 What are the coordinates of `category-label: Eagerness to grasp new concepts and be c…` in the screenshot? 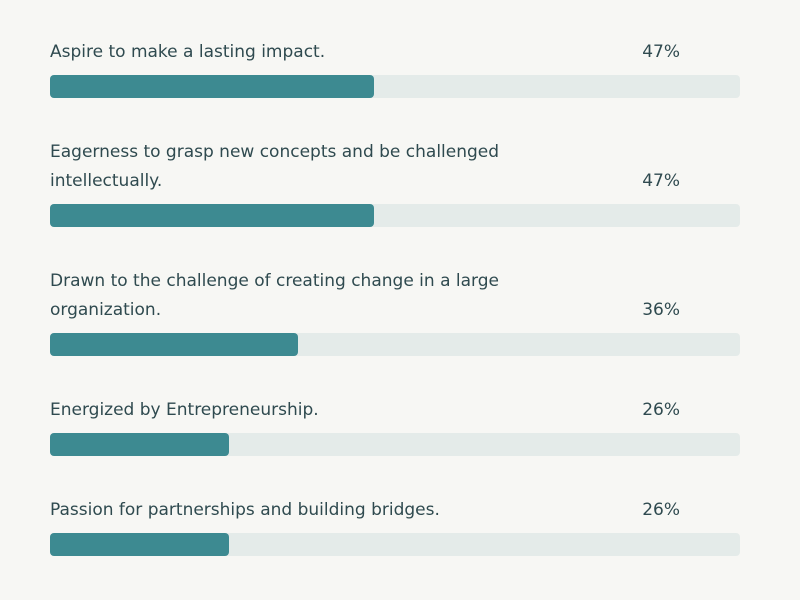 It's located at (275, 166).